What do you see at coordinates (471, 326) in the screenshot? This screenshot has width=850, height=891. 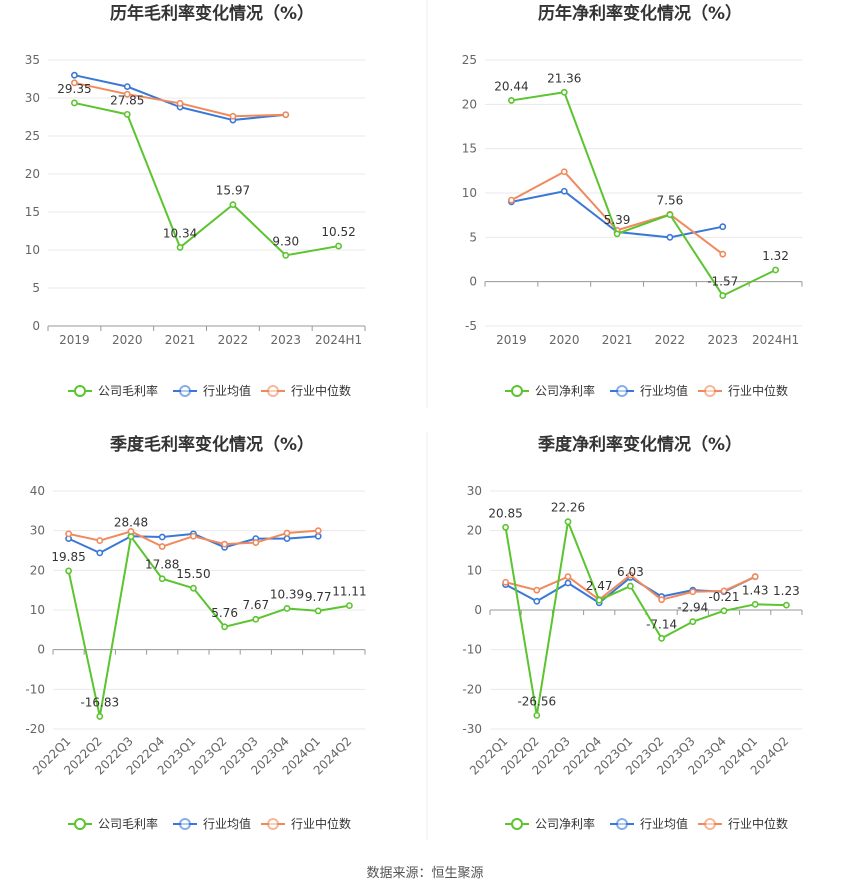 I see `y-tick-label: -5` at bounding box center [471, 326].